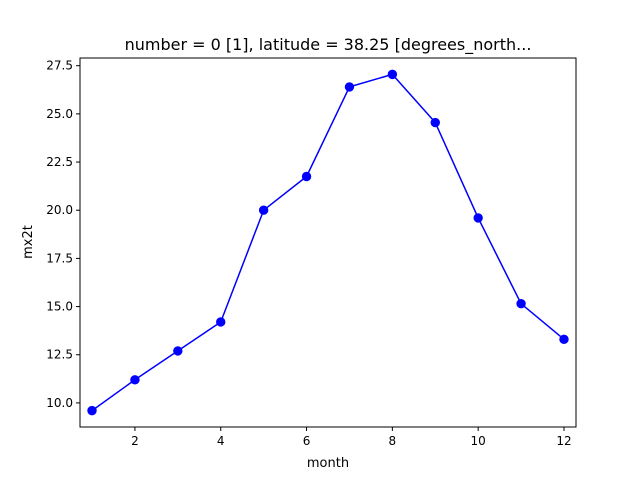 This screenshot has height=480, width=640. What do you see at coordinates (28, 242) in the screenshot?
I see `y-axis-label: mx2t` at bounding box center [28, 242].